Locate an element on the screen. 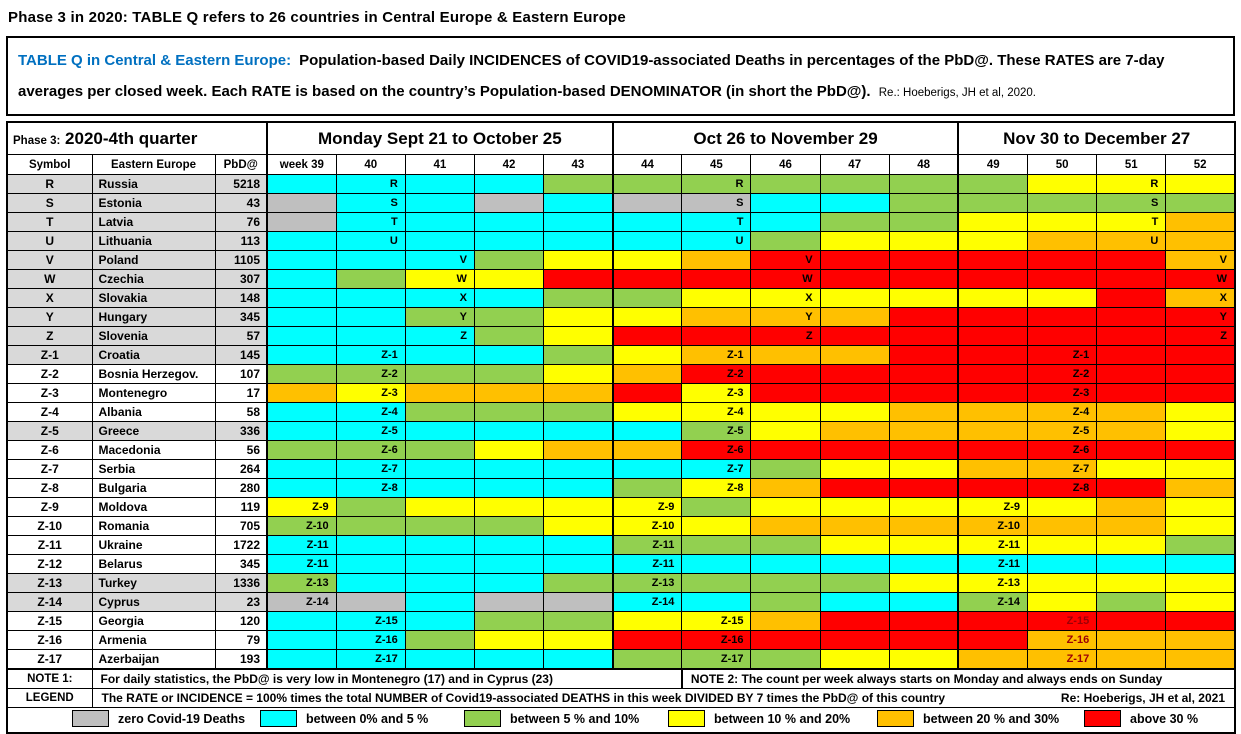 Image resolution: width=1241 pixels, height=734 pixels. cell-Z-w41: Z is located at coordinates (439, 336).